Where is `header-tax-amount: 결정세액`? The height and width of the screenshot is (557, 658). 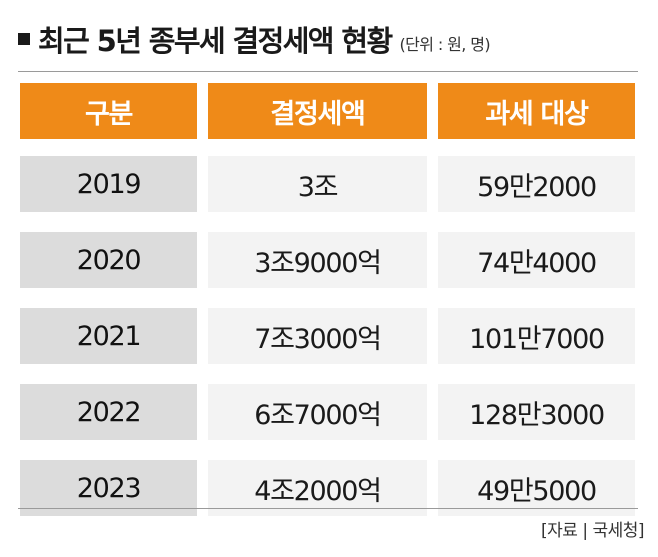 header-tax-amount: 결정세액 is located at coordinates (317, 111).